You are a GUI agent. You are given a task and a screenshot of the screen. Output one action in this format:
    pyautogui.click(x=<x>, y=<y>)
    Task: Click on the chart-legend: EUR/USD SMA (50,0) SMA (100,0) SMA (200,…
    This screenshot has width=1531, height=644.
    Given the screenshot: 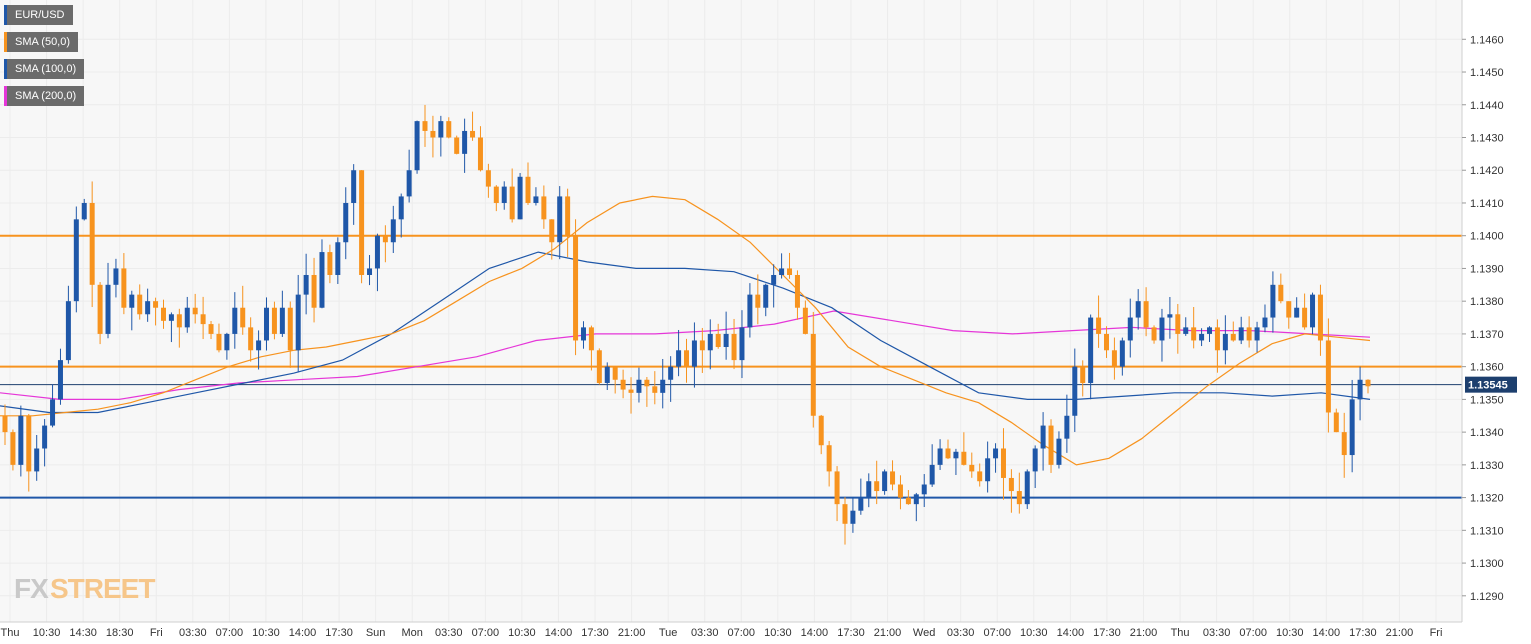 What is the action you would take?
    pyautogui.click(x=44, y=59)
    